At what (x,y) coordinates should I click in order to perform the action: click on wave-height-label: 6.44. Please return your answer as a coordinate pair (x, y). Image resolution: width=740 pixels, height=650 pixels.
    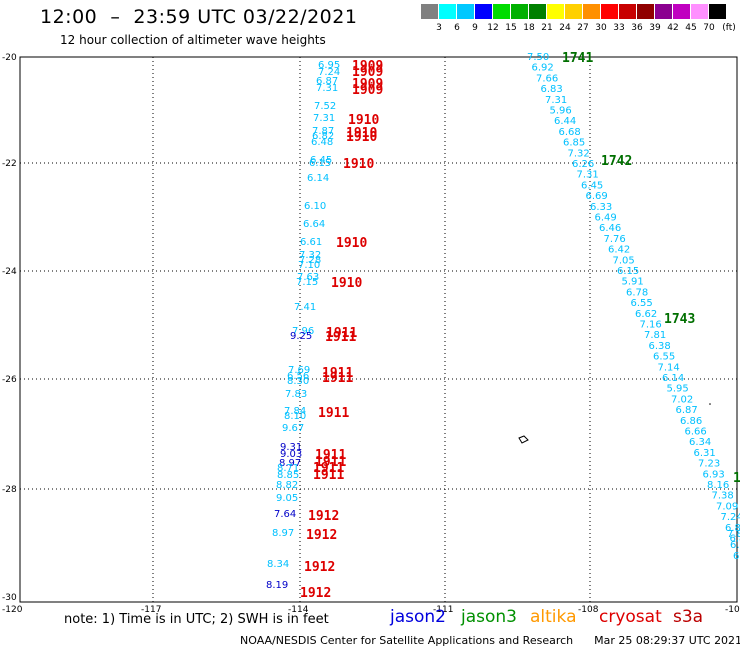
    Looking at the image, I should click on (565, 121).